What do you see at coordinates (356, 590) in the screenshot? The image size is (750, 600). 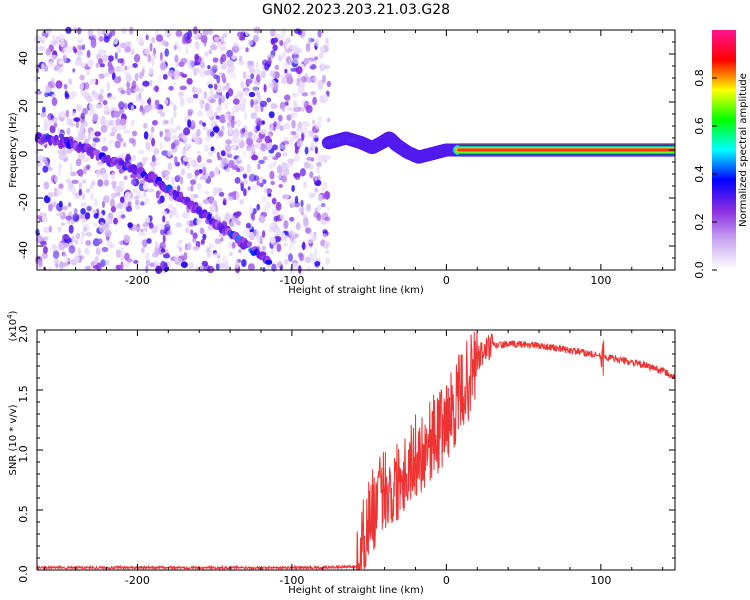 I see `snr-x-label: Height of straight line (km)` at bounding box center [356, 590].